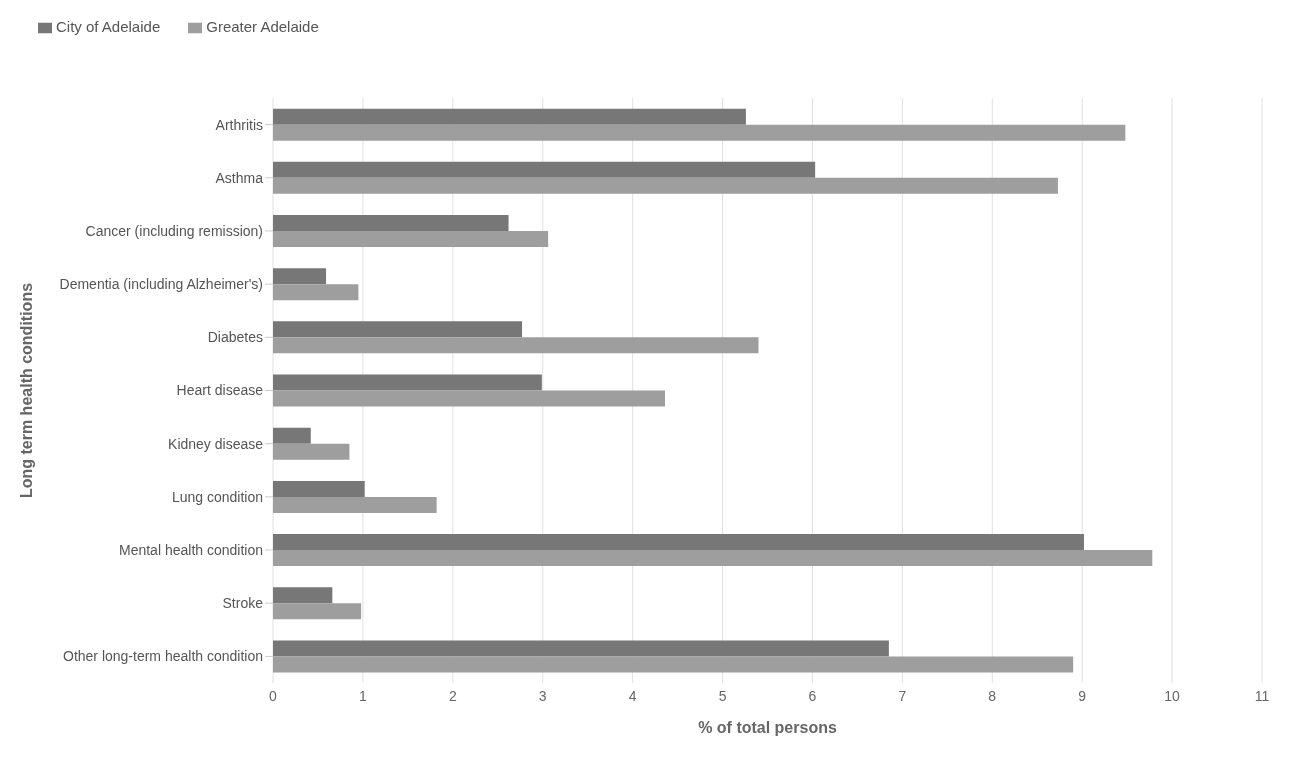  I want to click on y-tick-label: Asthma, so click(239, 177).